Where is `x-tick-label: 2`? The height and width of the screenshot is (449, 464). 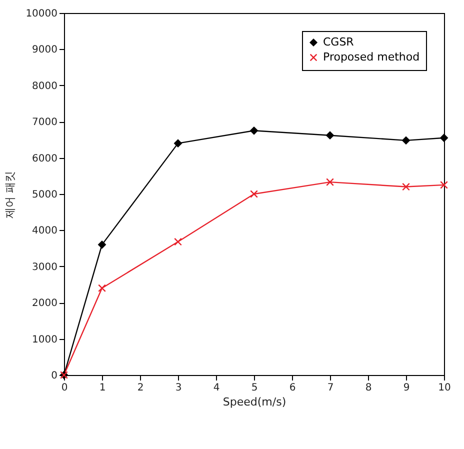 x-tick-label: 2 is located at coordinates (140, 388).